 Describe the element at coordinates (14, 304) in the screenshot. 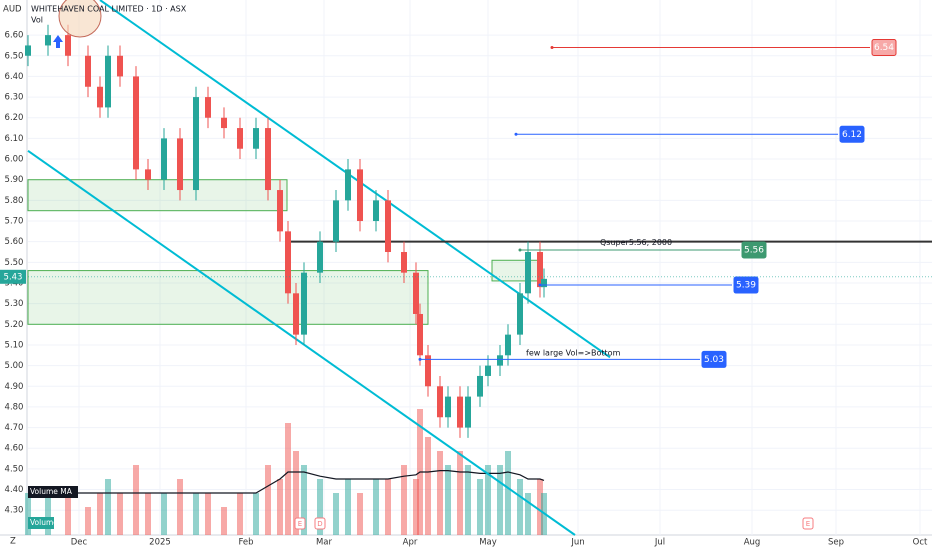

I see `y-tick-label: 5.30` at that location.